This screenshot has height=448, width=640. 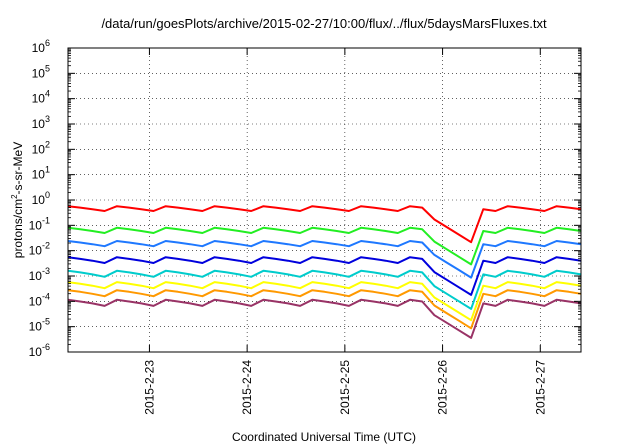 What do you see at coordinates (41, 173) in the screenshot?
I see `y-tick-label: 10¹` at bounding box center [41, 173].